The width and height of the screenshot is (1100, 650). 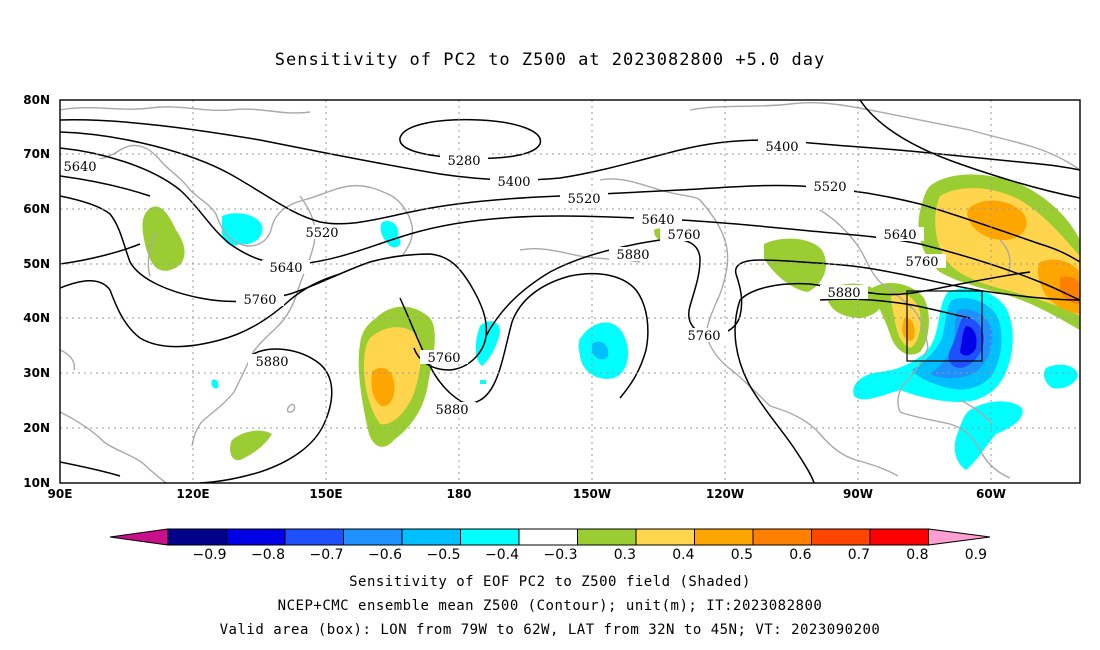 What do you see at coordinates (36, 209) in the screenshot?
I see `lat-label: 60N` at bounding box center [36, 209].